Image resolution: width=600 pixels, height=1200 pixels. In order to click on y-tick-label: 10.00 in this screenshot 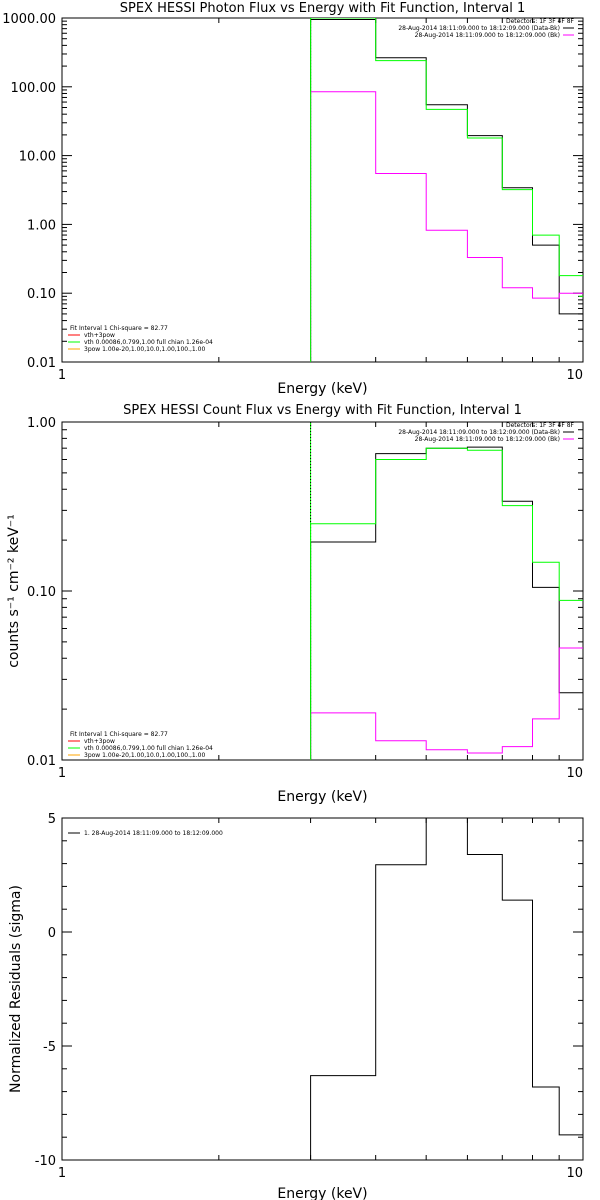, I will do `click(37, 157)`.